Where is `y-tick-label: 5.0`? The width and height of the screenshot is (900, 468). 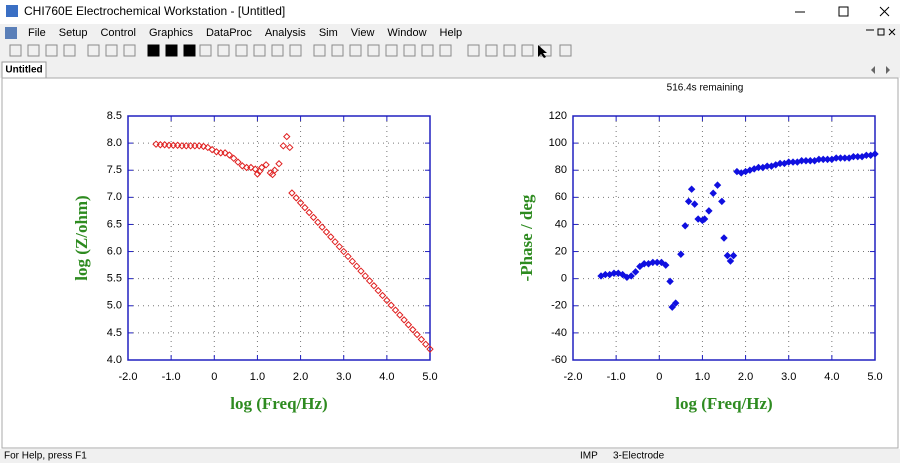 y-tick-label: 5.0 is located at coordinates (114, 306).